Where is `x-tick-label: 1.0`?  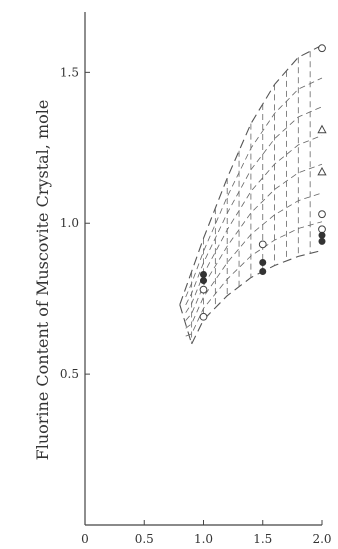 x-tick-label: 1.0 is located at coordinates (203, 539).